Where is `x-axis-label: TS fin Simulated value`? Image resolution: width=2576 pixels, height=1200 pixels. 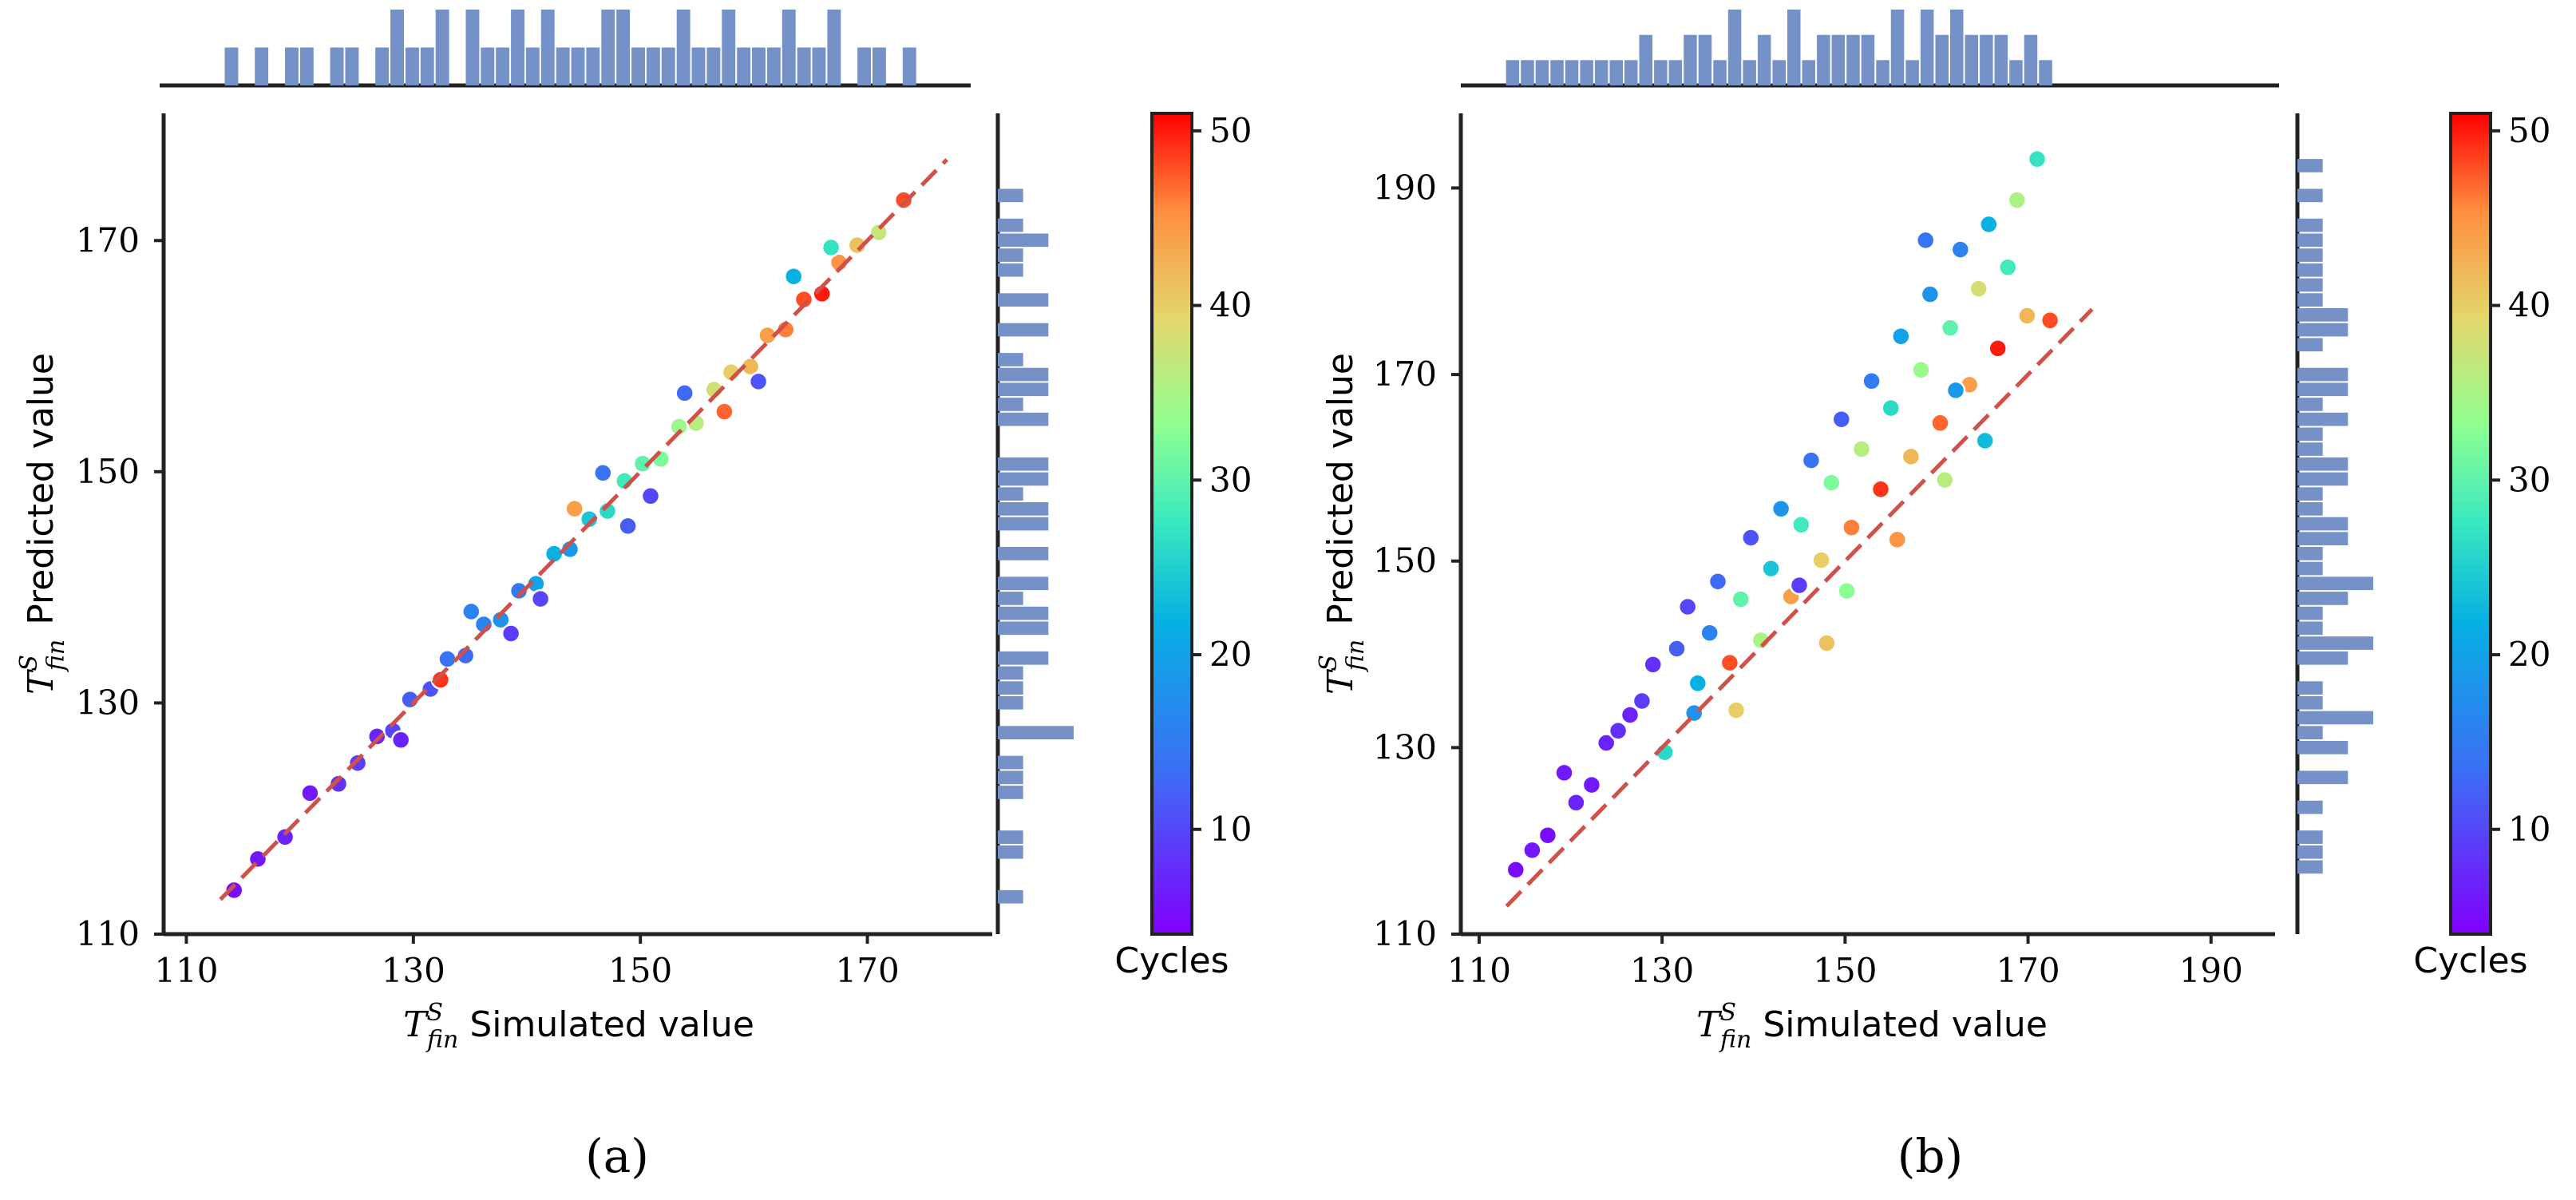 x-axis-label: TS fin Simulated value is located at coordinates (578, 1026).